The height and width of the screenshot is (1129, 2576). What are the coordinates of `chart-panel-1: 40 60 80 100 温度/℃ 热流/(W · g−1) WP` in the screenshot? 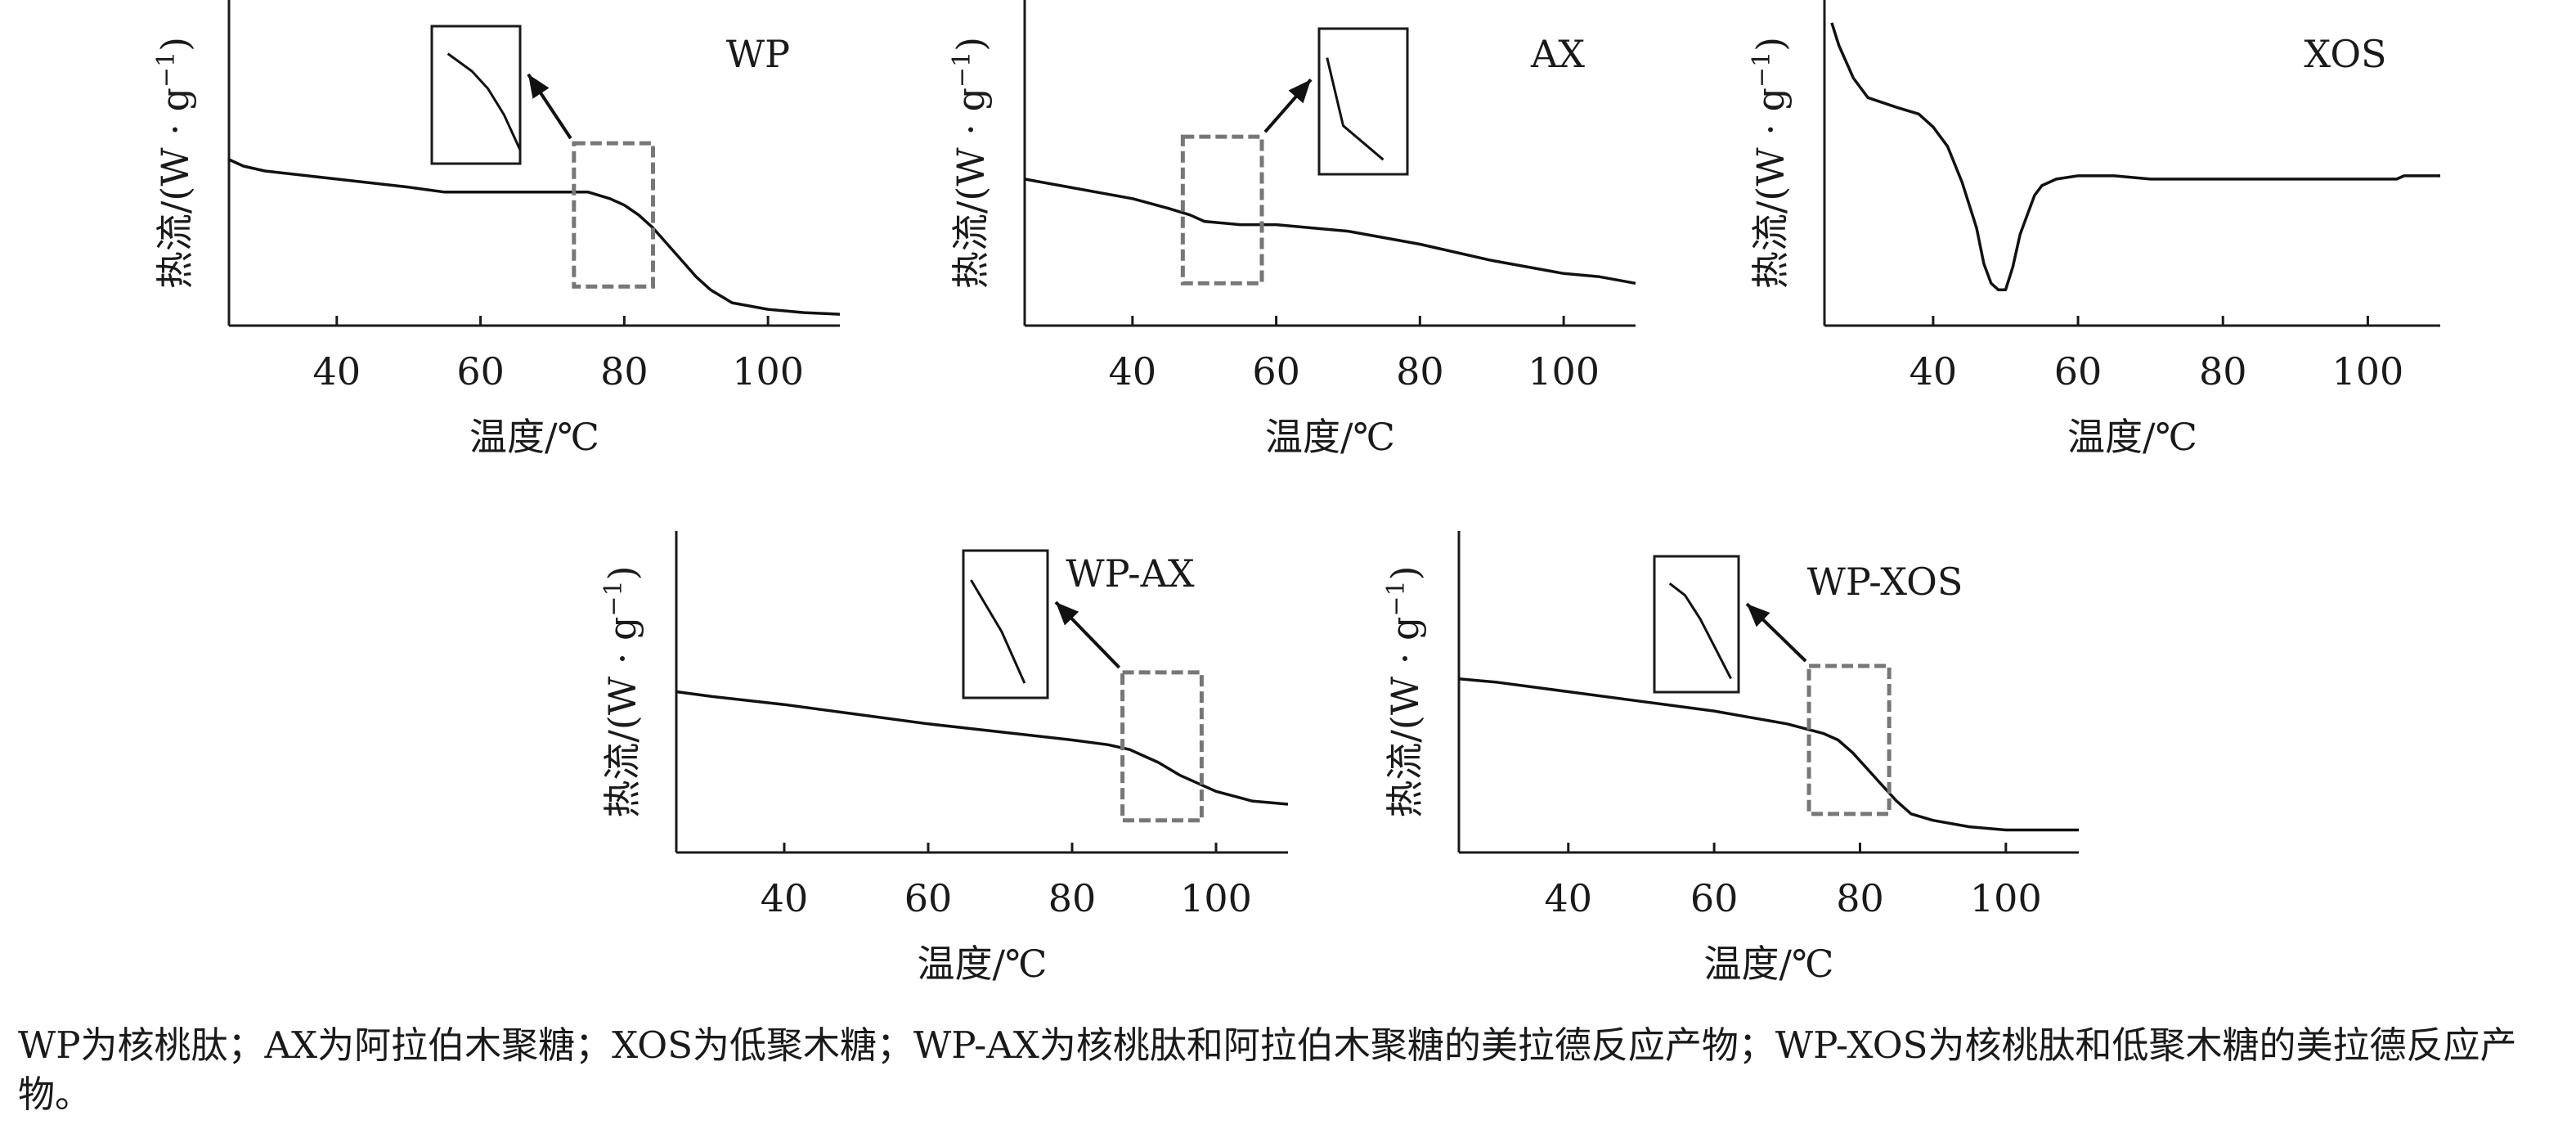 It's located at (496, 229).